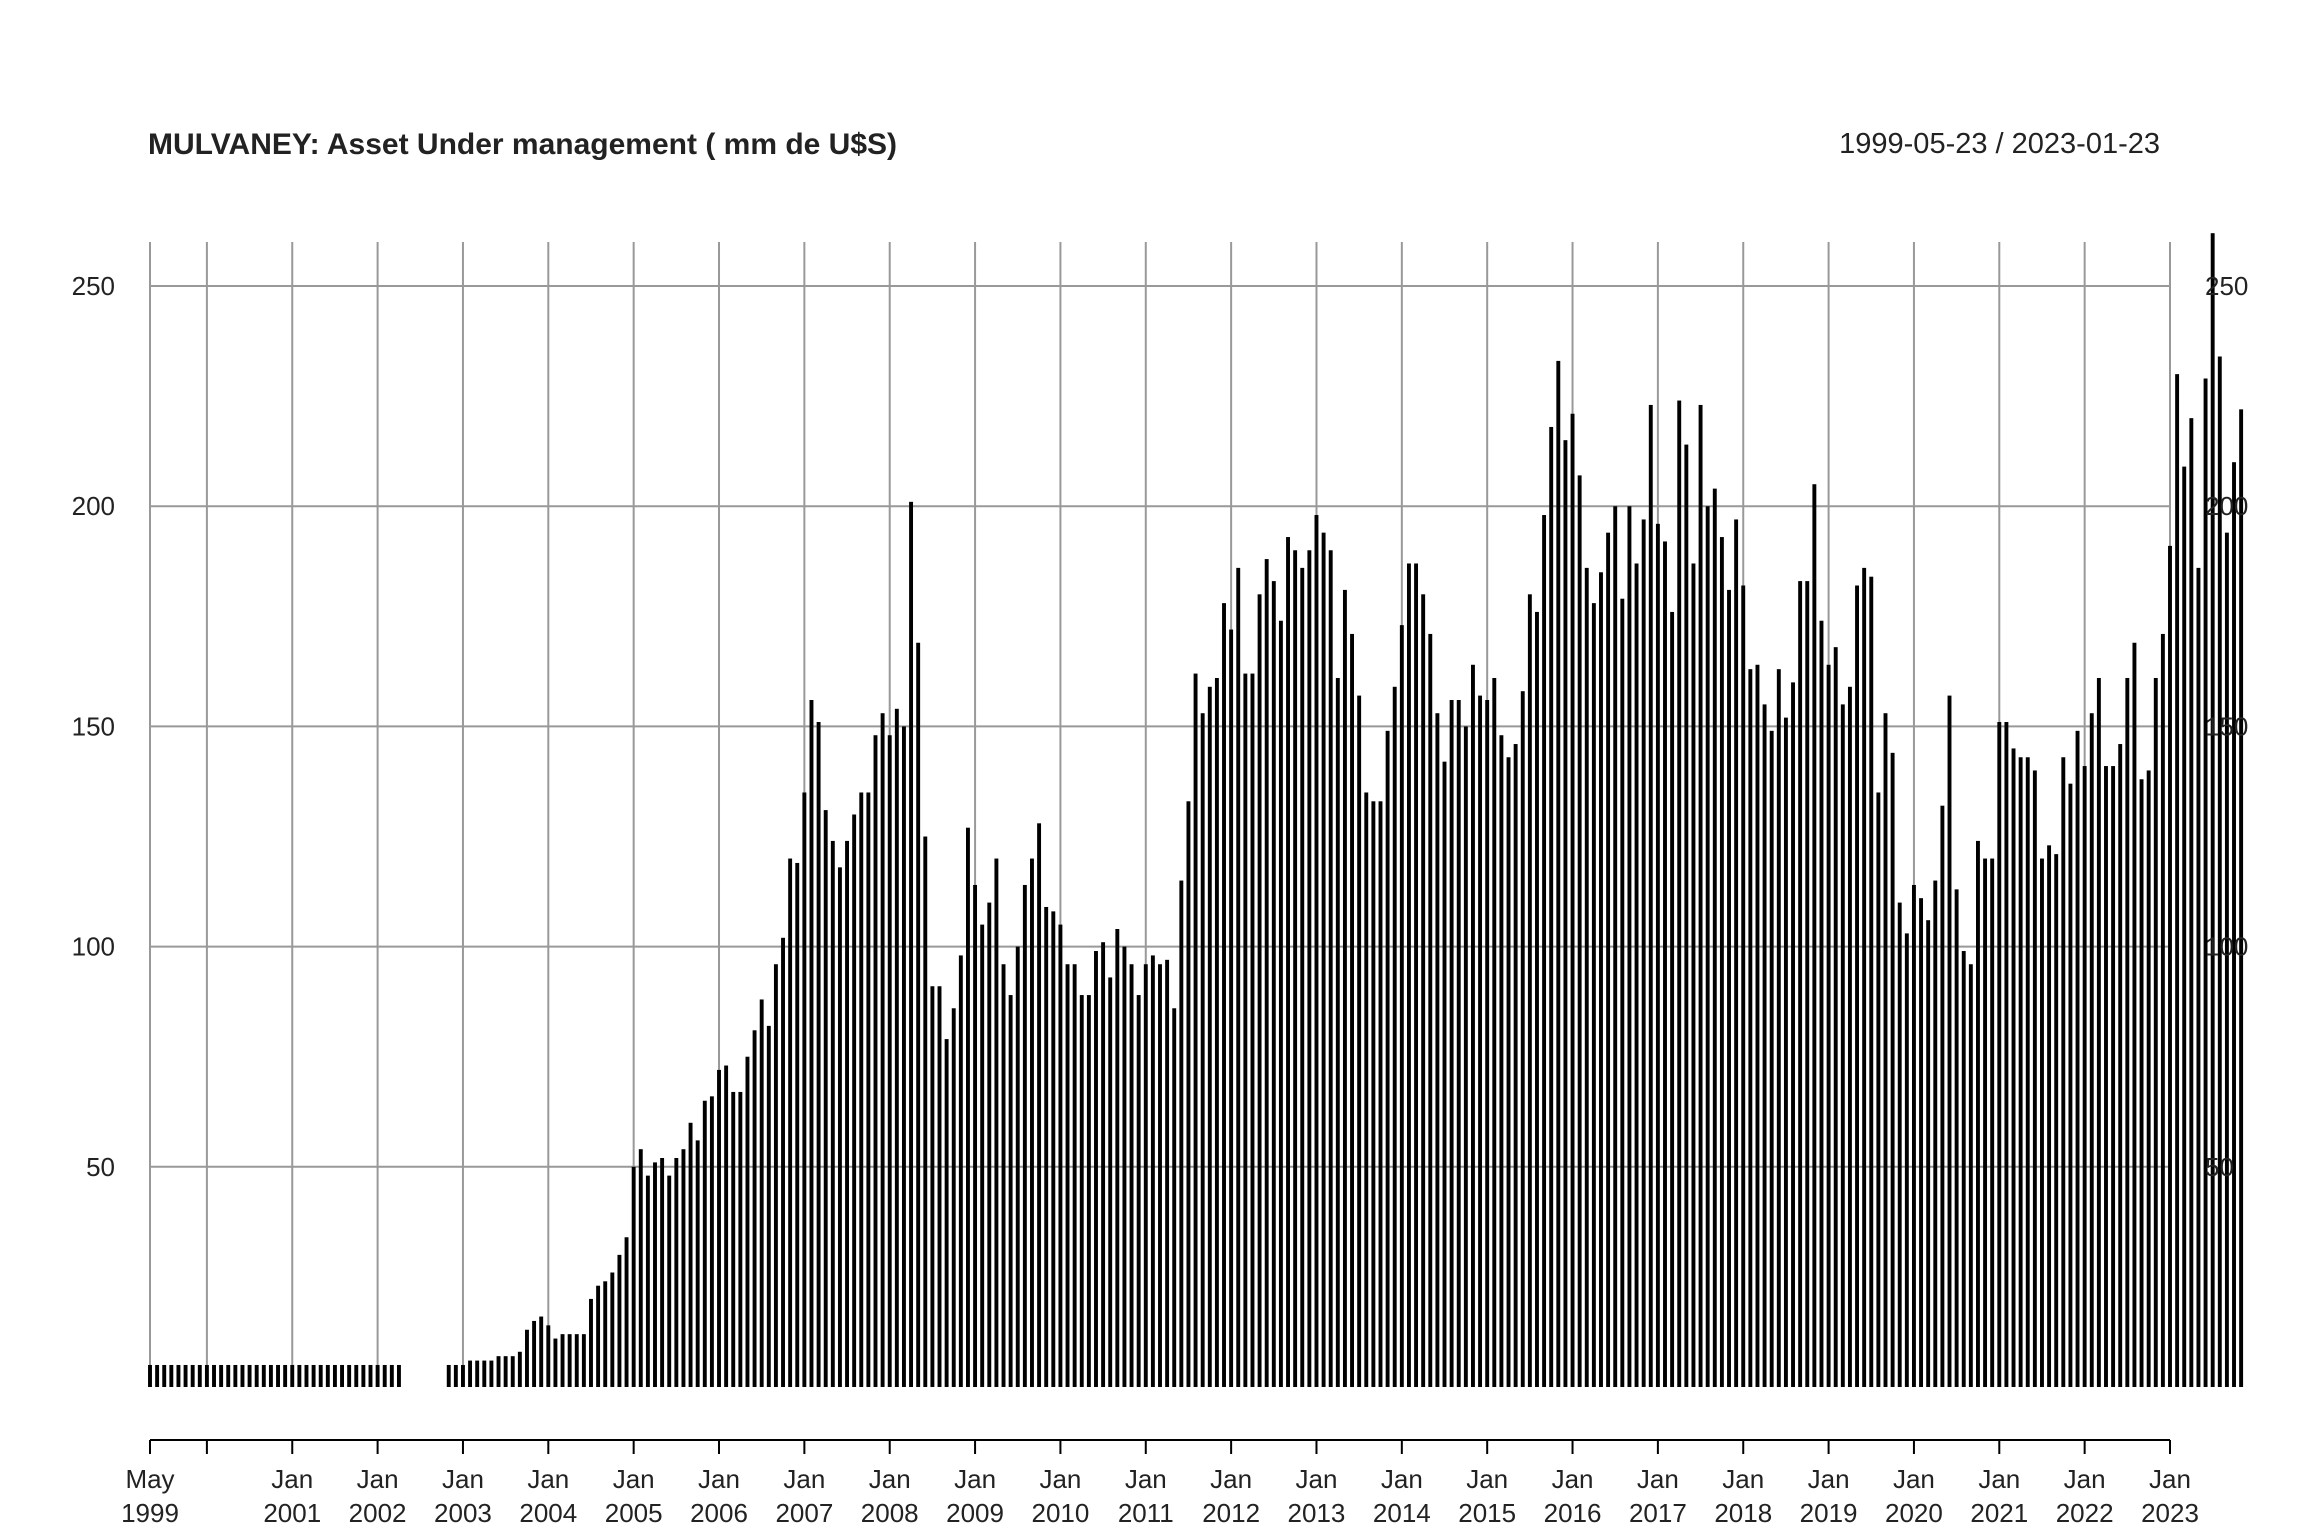  I want to click on date-range-label: 1999-05-23 / 2023-01-23, so click(1999, 144).